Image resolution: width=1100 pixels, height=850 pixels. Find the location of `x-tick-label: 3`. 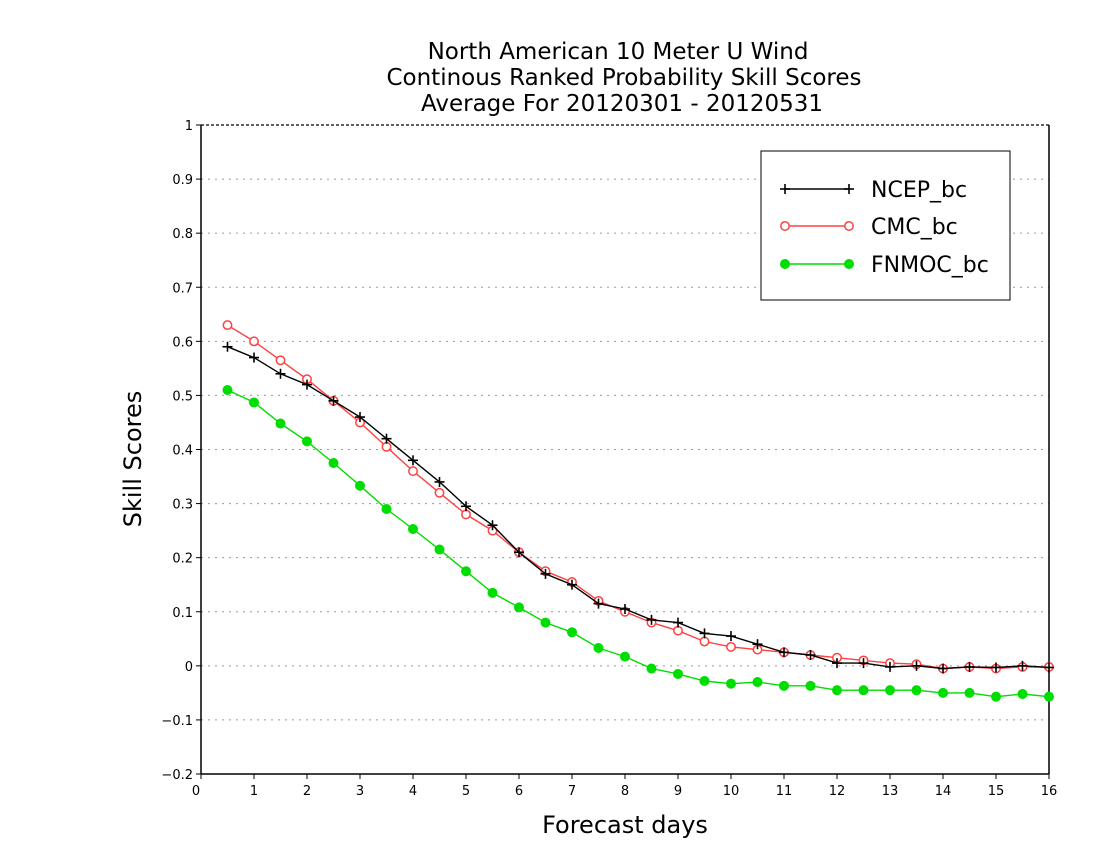

x-tick-label: 3 is located at coordinates (360, 791).